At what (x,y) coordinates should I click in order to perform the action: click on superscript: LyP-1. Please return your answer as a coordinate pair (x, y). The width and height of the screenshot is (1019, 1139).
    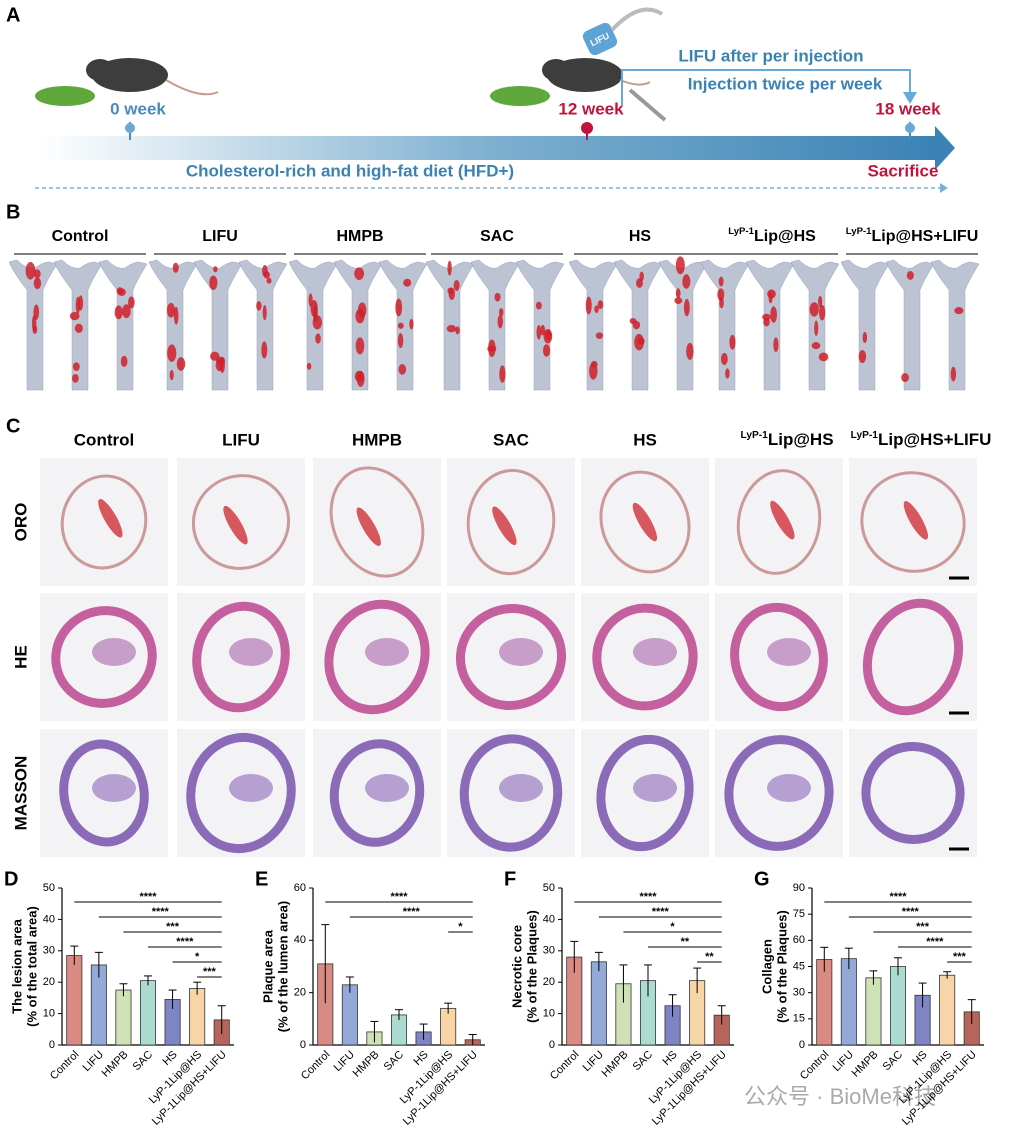
    Looking at the image, I should click on (865, 435).